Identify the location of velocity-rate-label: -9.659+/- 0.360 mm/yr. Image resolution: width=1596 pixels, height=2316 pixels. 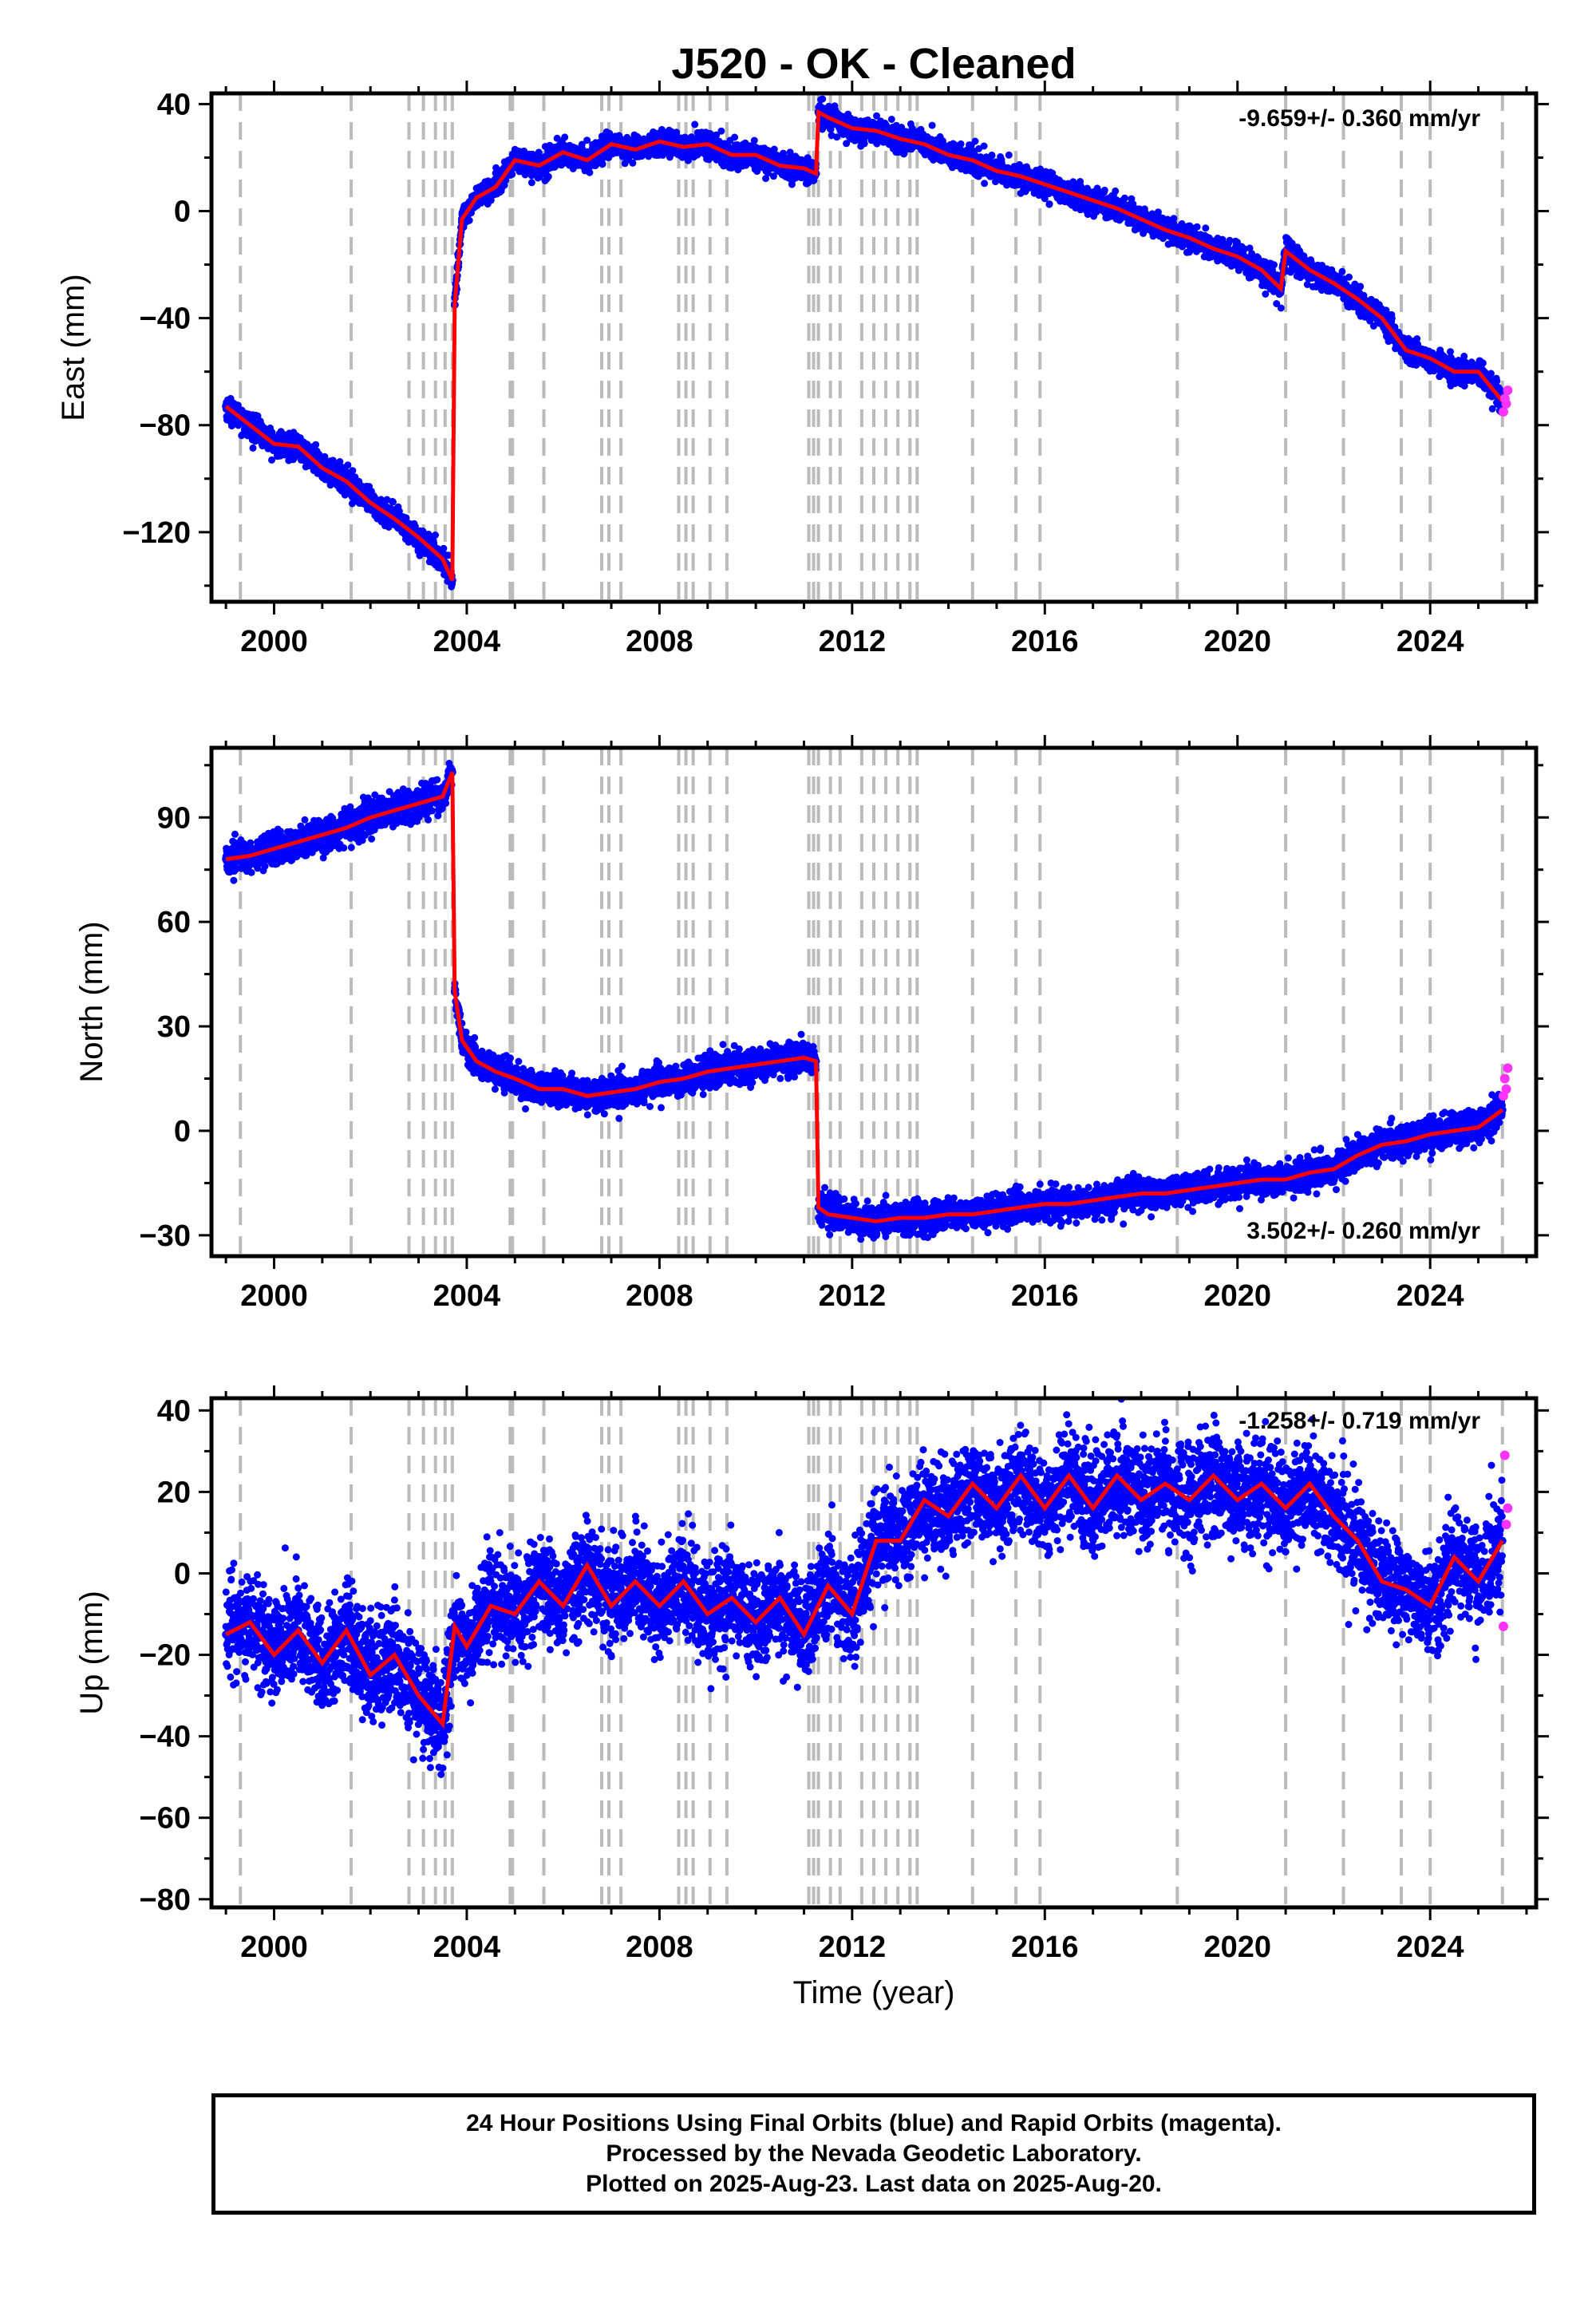
(1359, 118).